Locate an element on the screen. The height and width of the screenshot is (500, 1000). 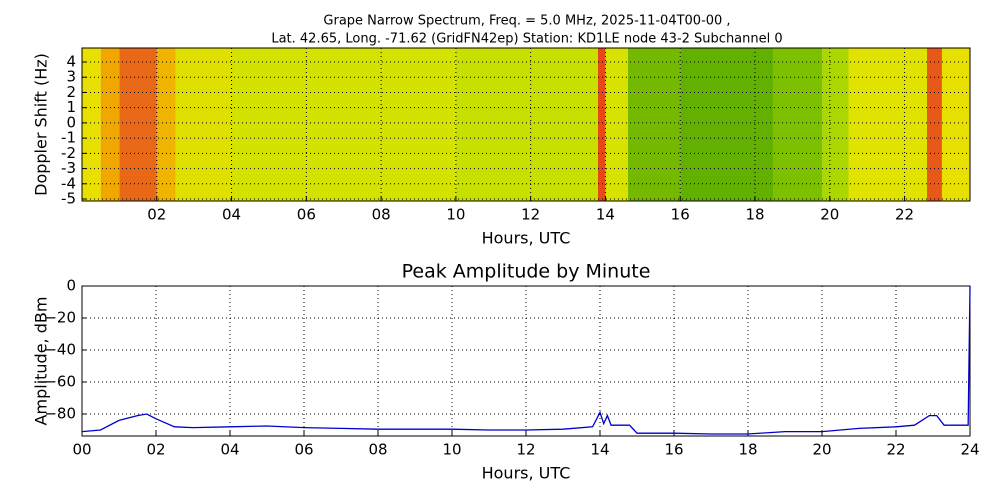
y-tick-label: -2 is located at coordinates (68, 153).